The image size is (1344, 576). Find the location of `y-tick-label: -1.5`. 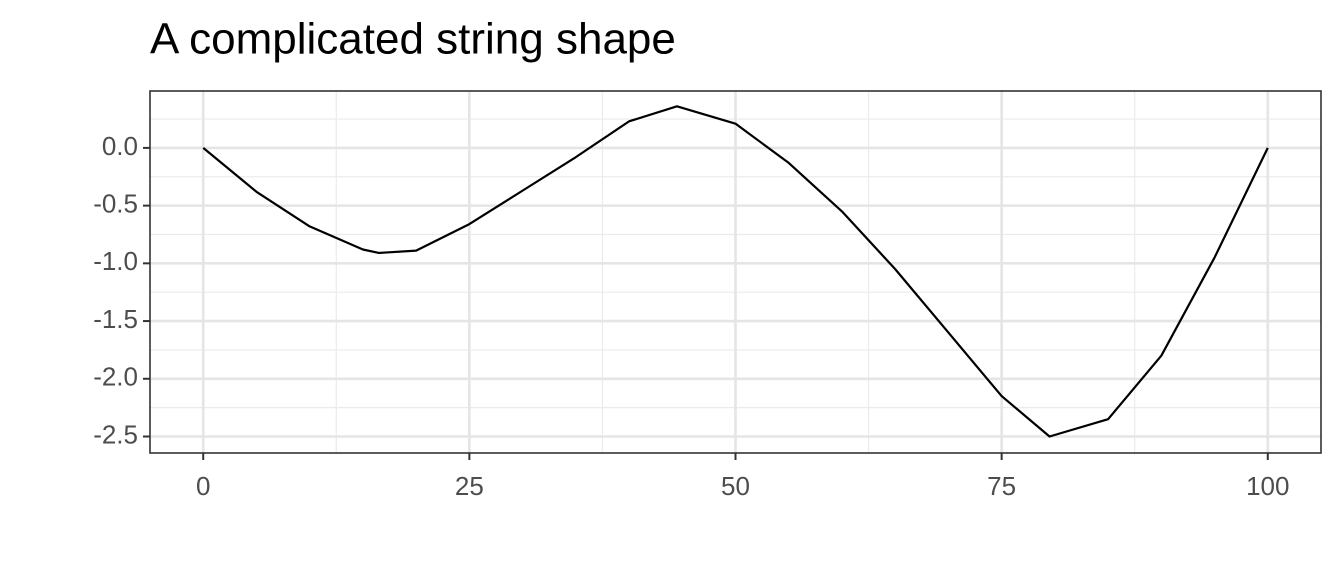

y-tick-label: -1.5 is located at coordinates (115, 319).